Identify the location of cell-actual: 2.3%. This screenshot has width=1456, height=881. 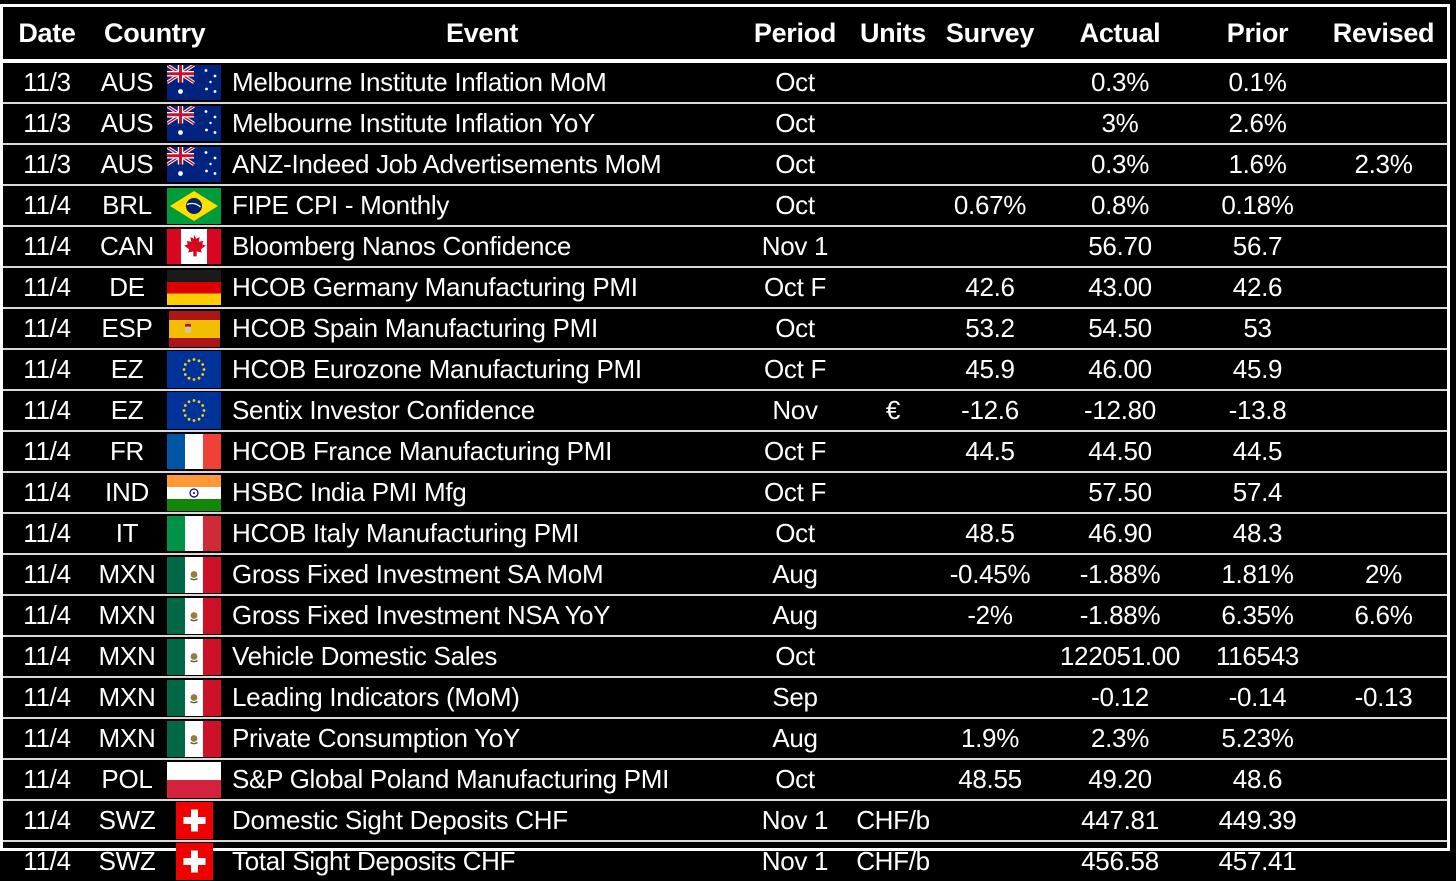
(1120, 739).